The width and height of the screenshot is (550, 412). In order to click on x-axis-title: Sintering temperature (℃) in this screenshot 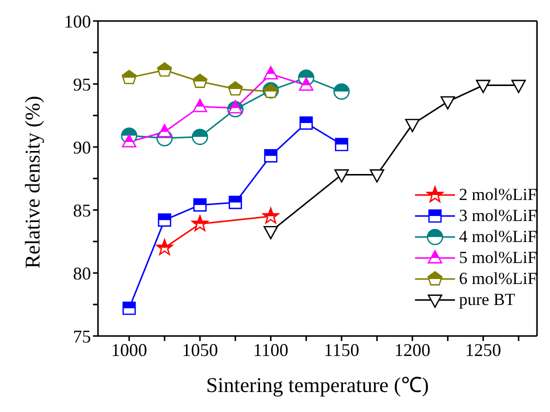, I will do `click(317, 385)`.